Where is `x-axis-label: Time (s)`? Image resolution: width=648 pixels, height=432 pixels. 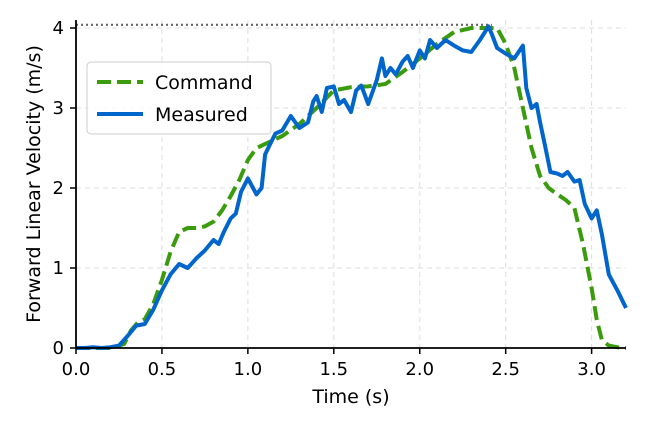
x-axis-label: Time (s) is located at coordinates (350, 397).